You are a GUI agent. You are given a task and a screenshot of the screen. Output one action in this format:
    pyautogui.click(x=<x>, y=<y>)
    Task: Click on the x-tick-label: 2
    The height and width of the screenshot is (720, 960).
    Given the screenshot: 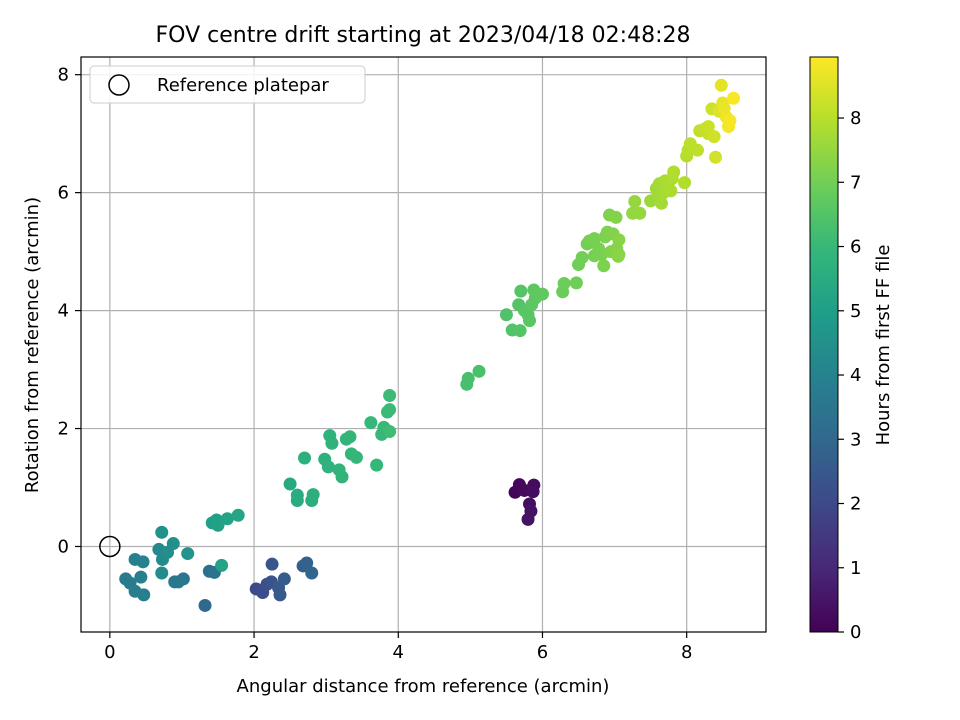 What is the action you would take?
    pyautogui.click(x=253, y=652)
    